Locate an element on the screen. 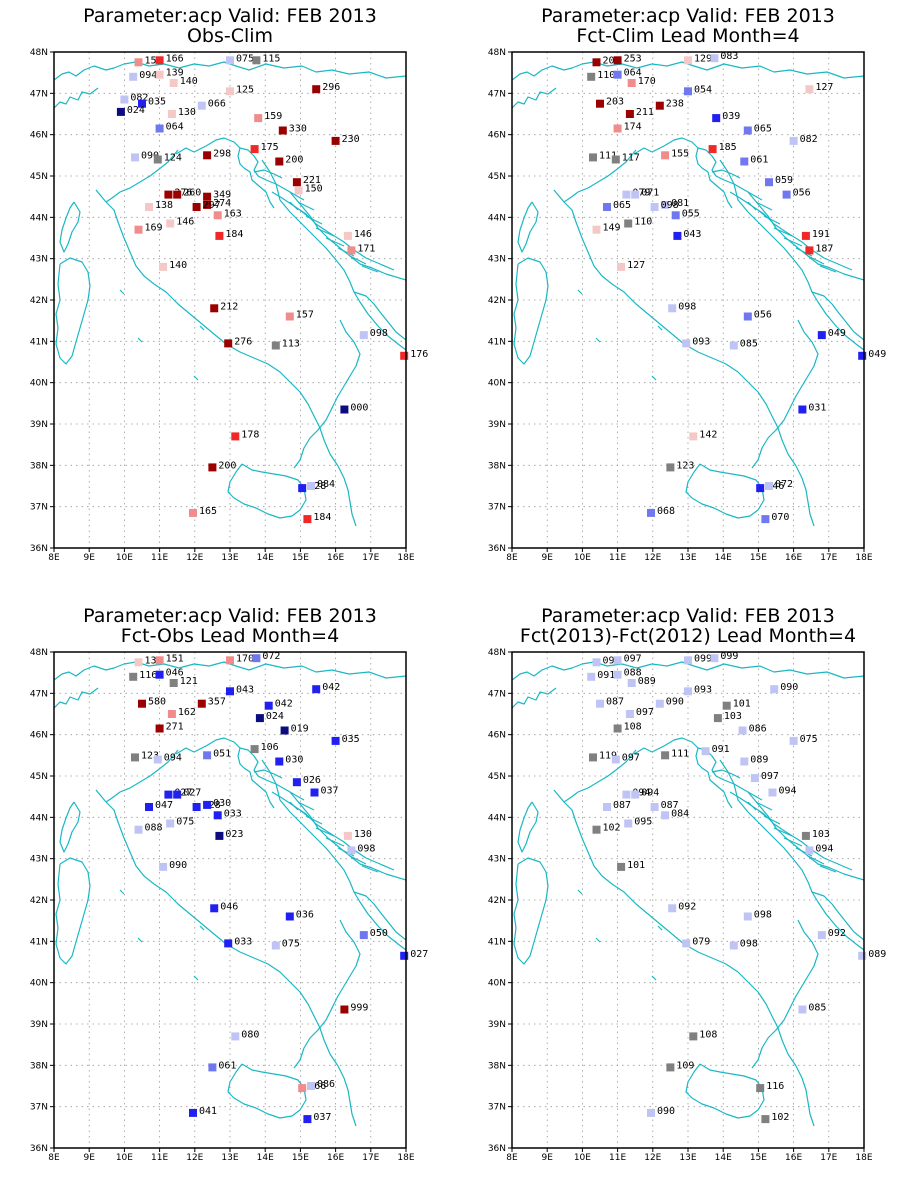  station-label: 028 is located at coordinates (317, 486).